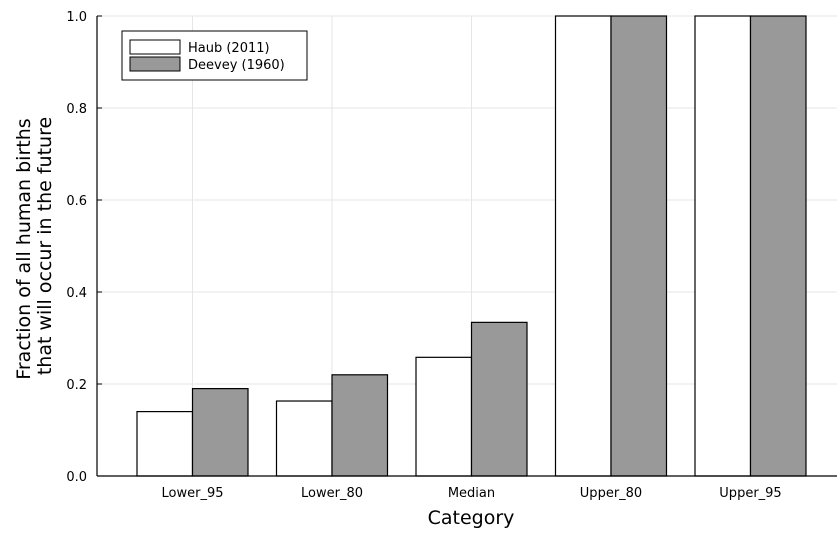 This screenshot has height=534, width=837. What do you see at coordinates (499, 399) in the screenshot?
I see `bar-deevey-median` at bounding box center [499, 399].